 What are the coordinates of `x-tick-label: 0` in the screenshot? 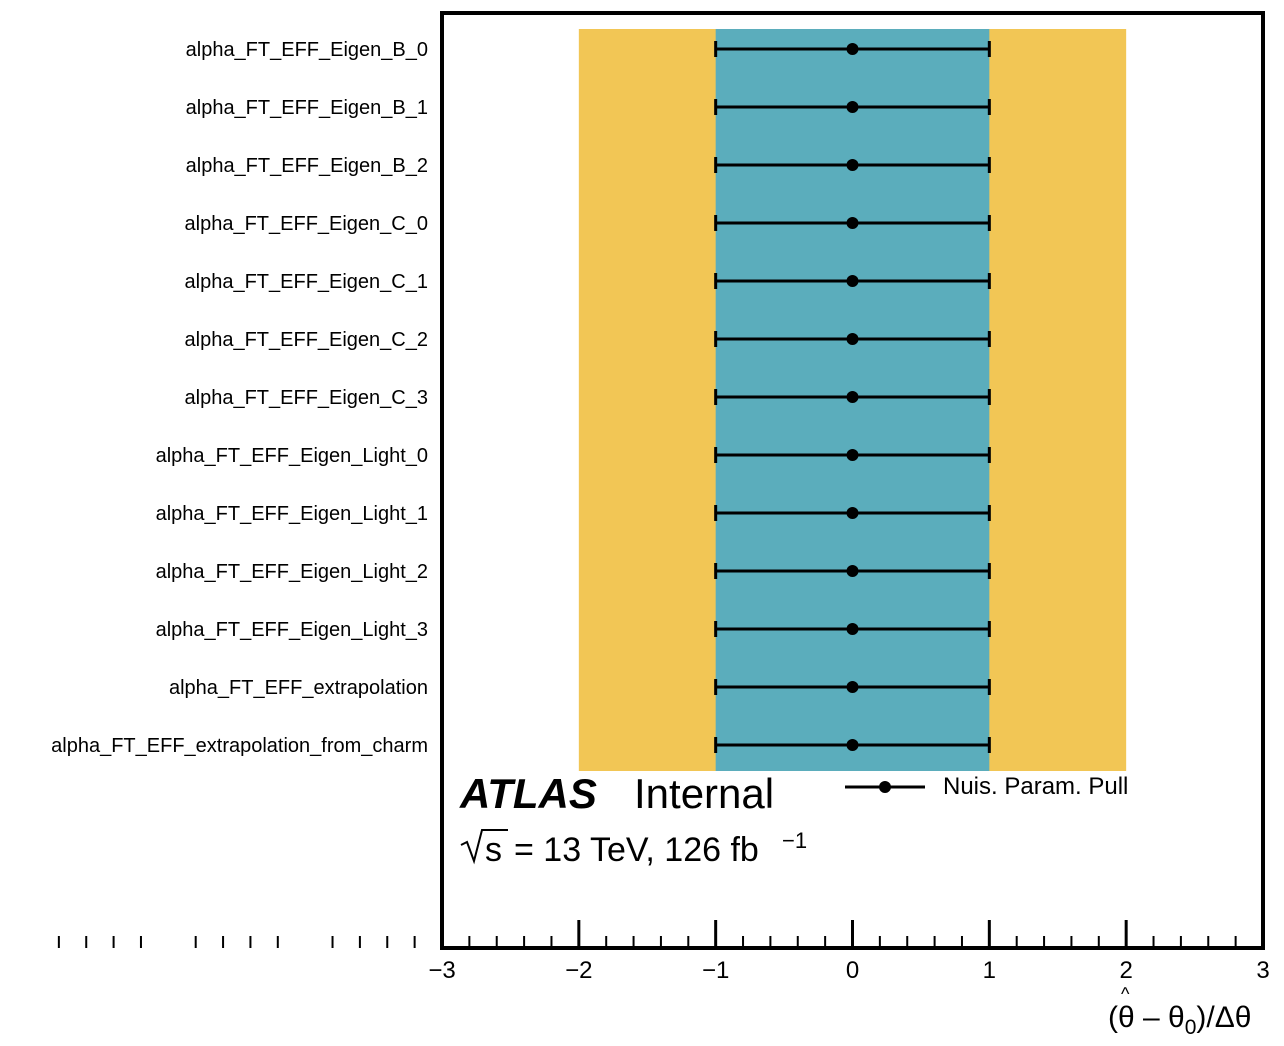 It's located at (852, 970).